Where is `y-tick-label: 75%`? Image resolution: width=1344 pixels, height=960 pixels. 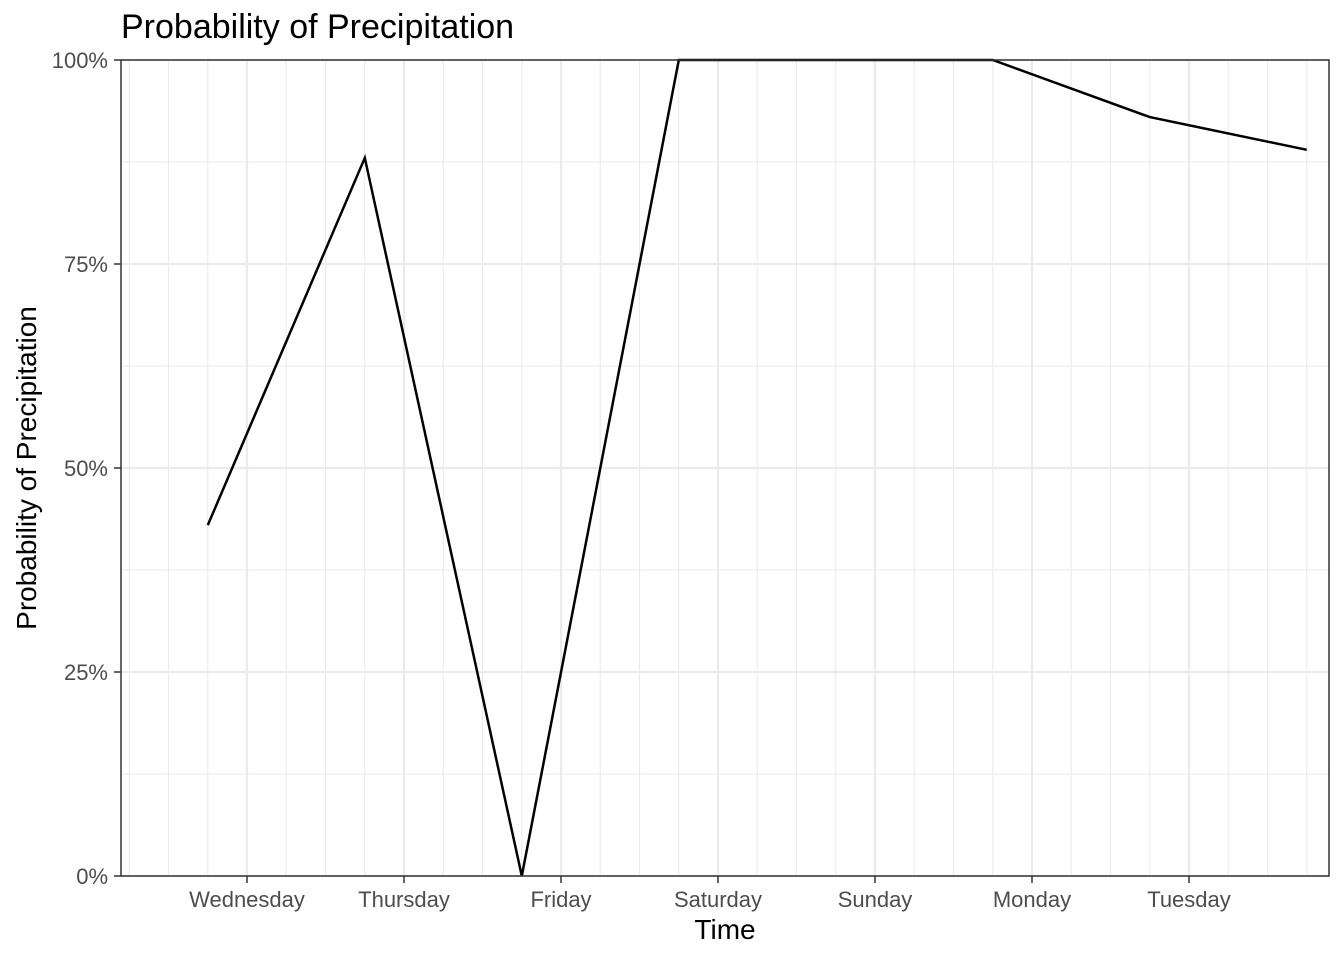
y-tick-label: 75% is located at coordinates (86, 264).